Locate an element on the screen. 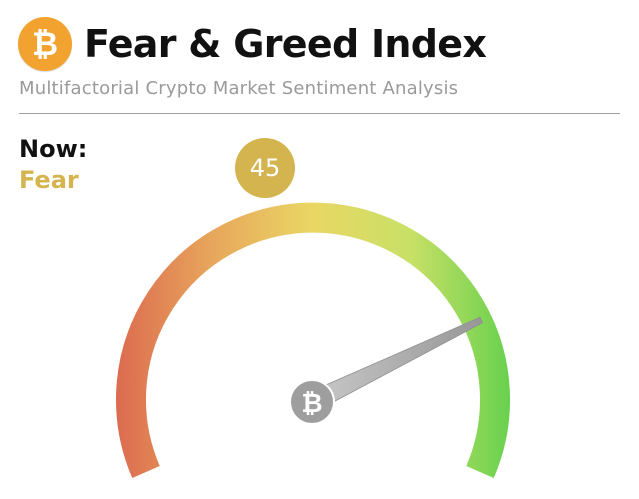 The width and height of the screenshot is (639, 499). now-label: Now: is located at coordinates (53, 149).